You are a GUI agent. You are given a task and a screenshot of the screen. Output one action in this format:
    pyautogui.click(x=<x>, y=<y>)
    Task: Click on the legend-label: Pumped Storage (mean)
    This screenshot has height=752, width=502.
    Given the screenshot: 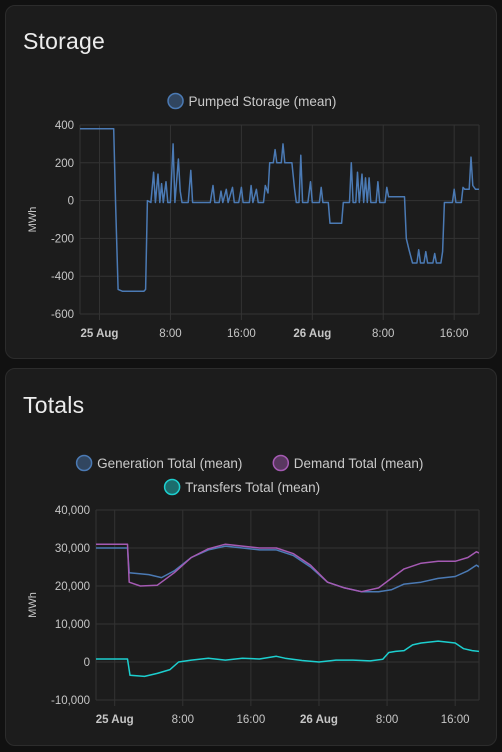 What is the action you would take?
    pyautogui.click(x=263, y=101)
    